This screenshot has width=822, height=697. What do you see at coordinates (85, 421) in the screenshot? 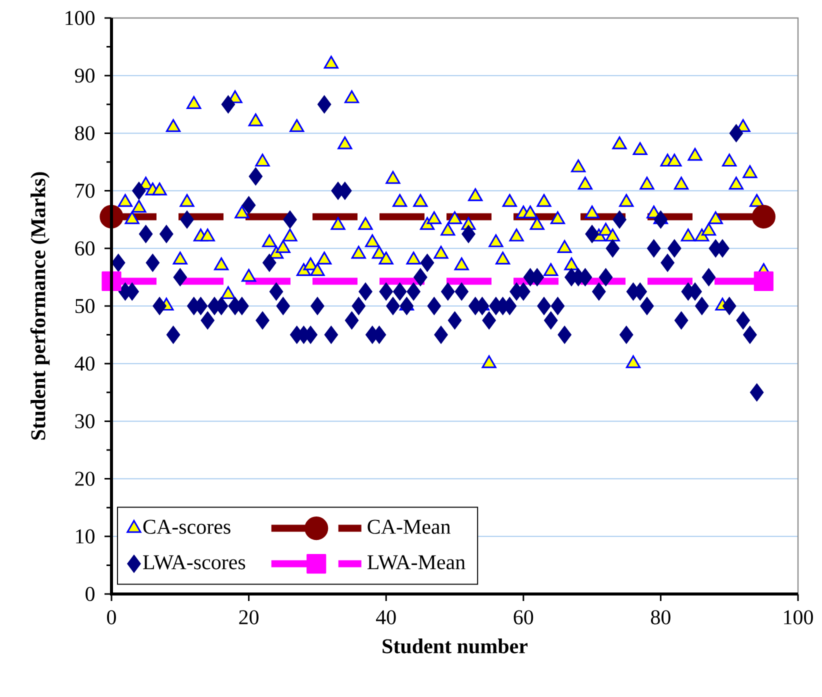
I see `y-tick-label: 30` at bounding box center [85, 421].